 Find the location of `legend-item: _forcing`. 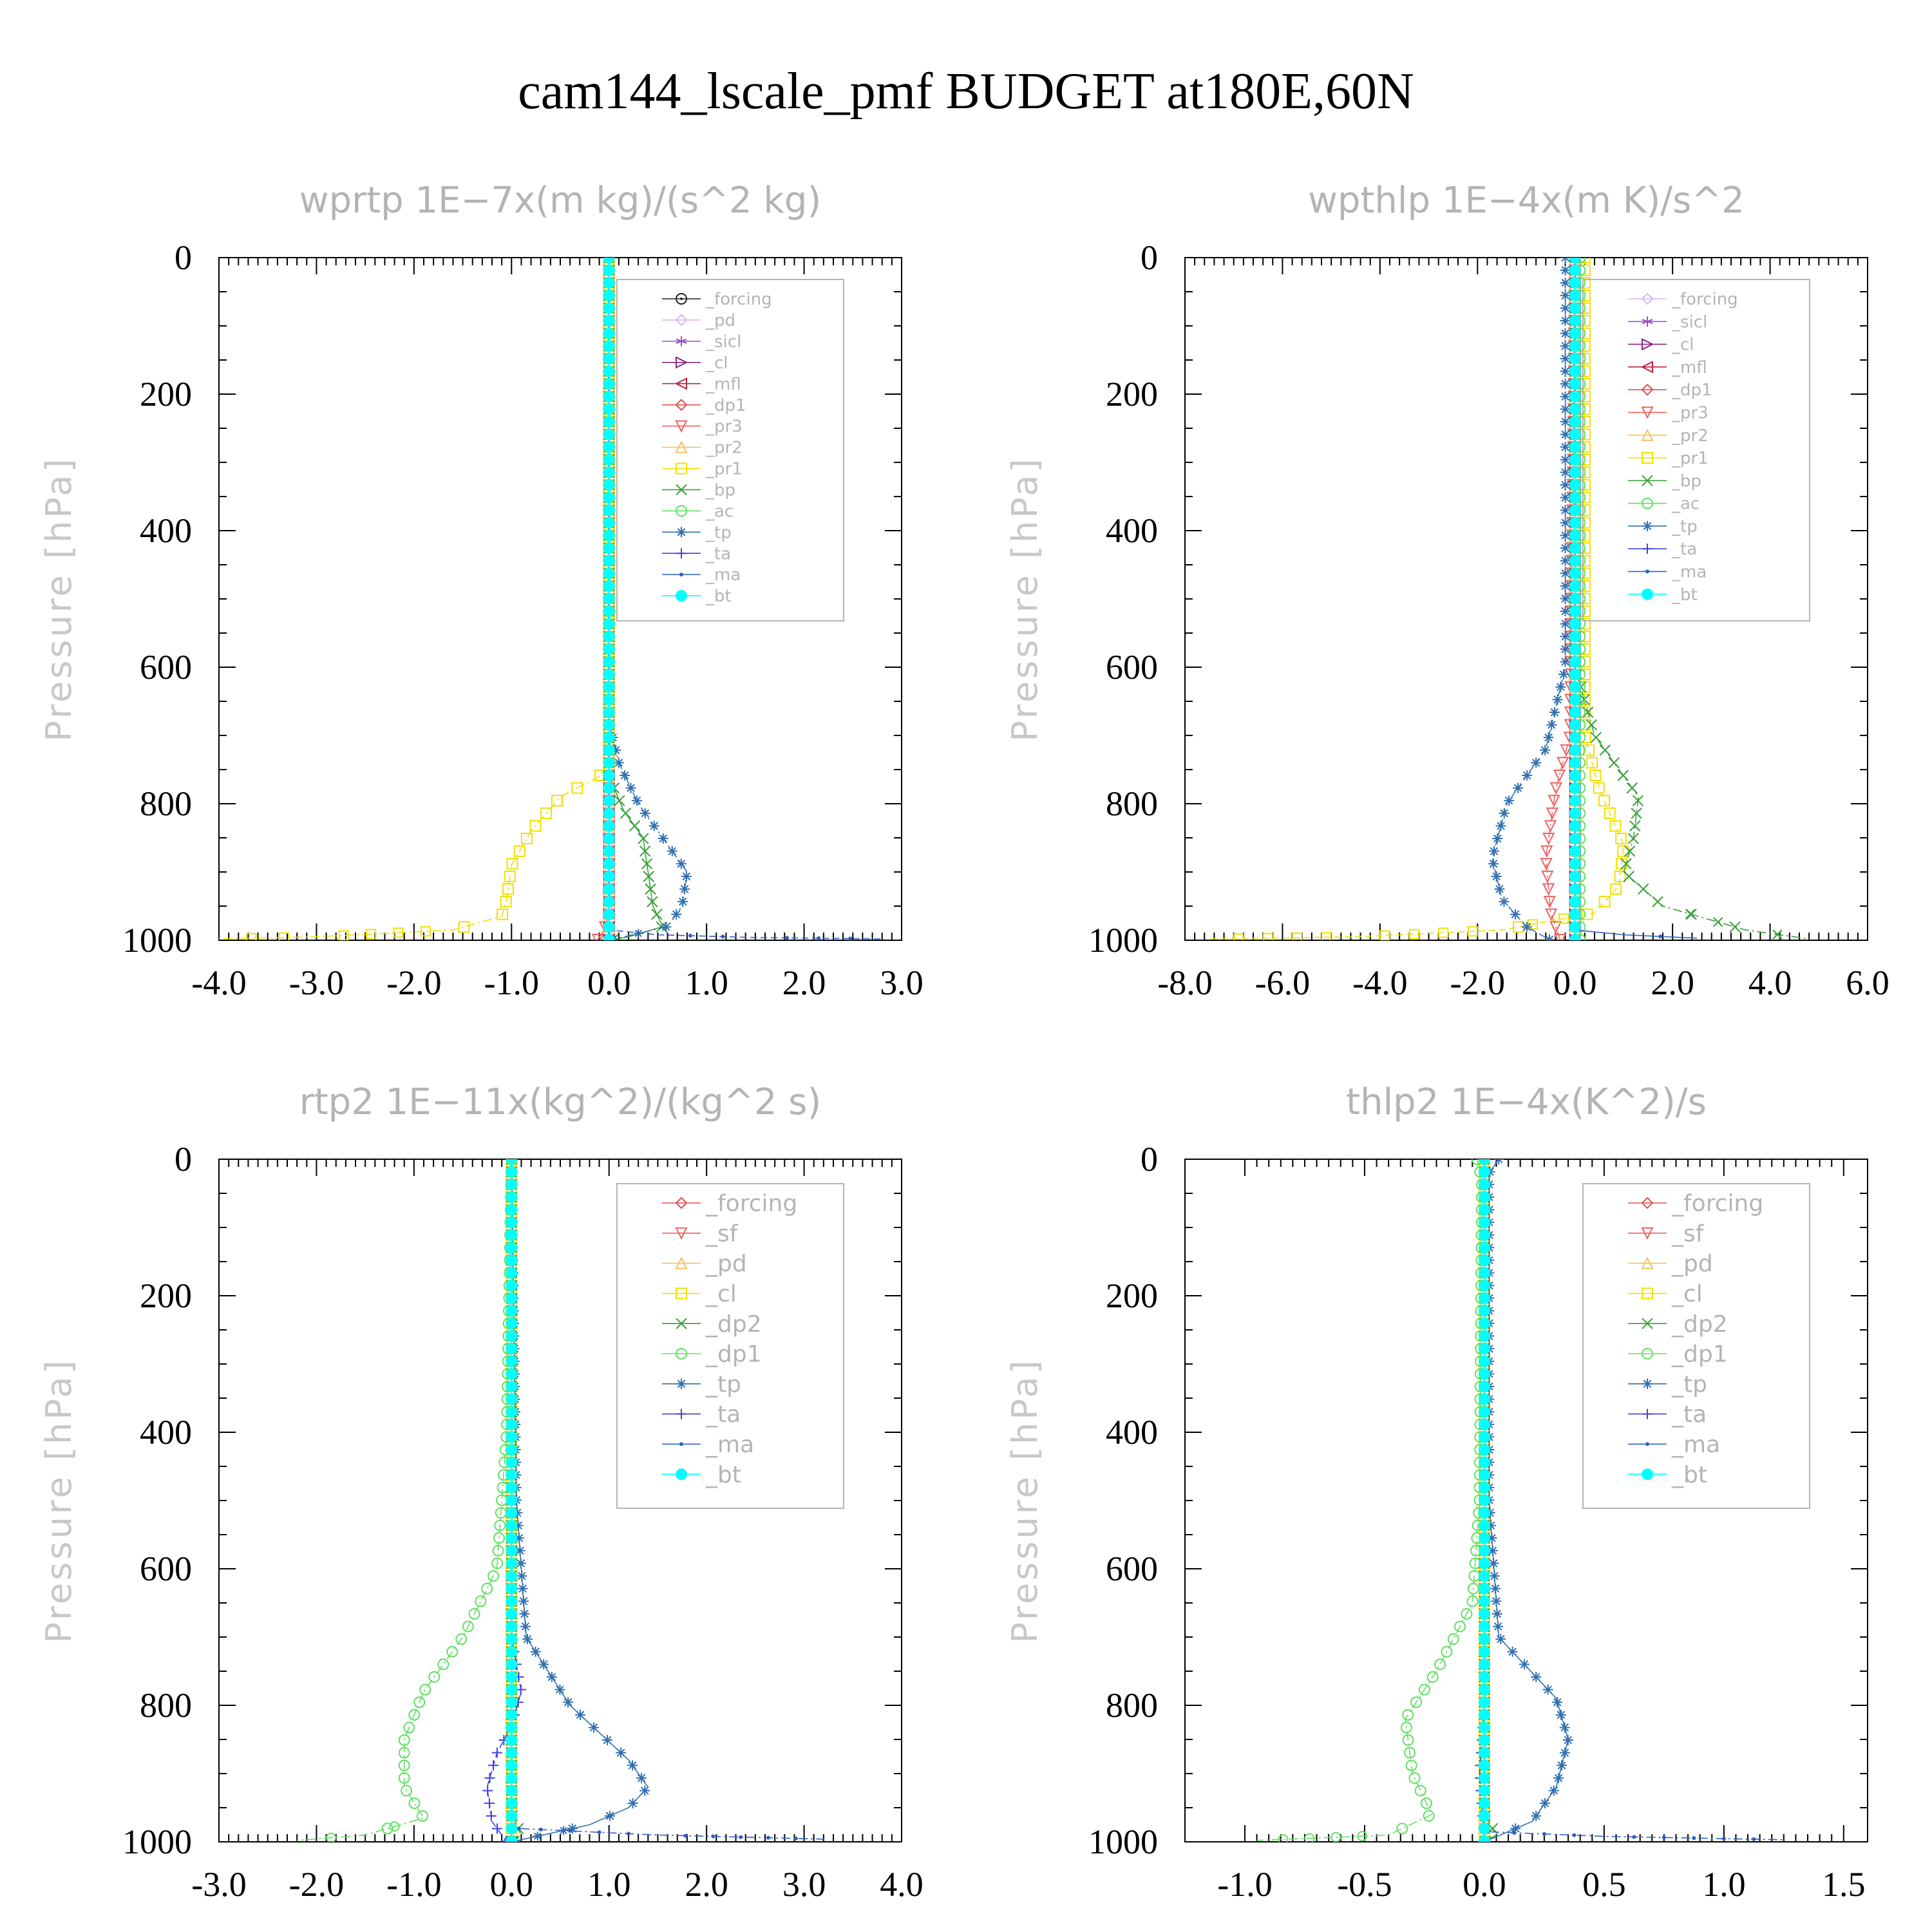

legend-item: _forcing is located at coordinates (1683, 299).